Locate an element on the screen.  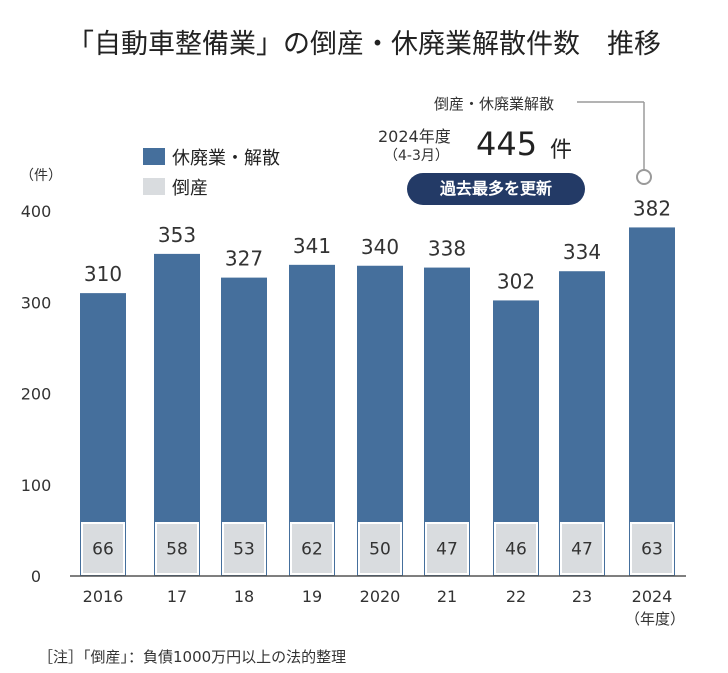
record-series-label: 倒産・休廃業解散 is located at coordinates (494, 104).